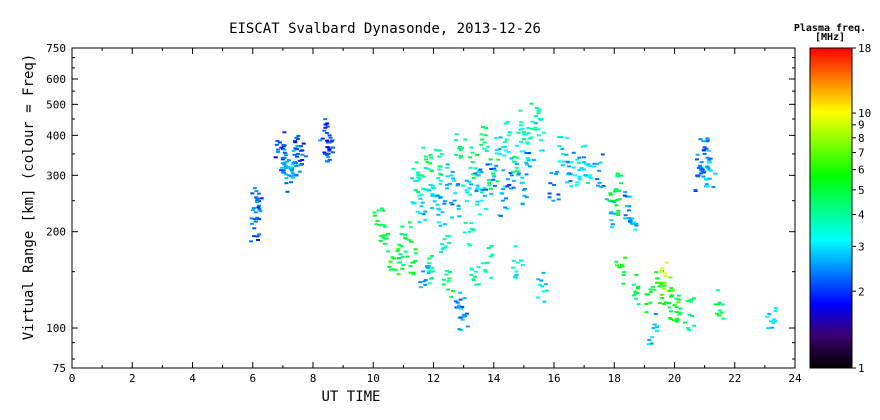  What do you see at coordinates (385, 29) in the screenshot?
I see `chart-title: EISCAT Svalbard Dynasonde, 2013-12-26` at bounding box center [385, 29].